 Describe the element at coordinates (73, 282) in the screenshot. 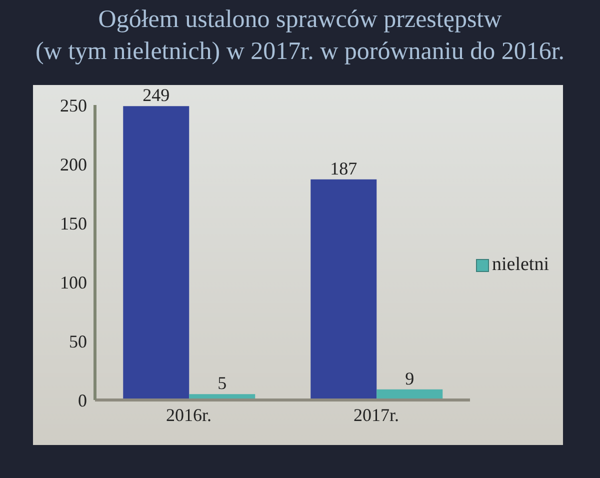

I see `y-tick-label: 100` at that location.